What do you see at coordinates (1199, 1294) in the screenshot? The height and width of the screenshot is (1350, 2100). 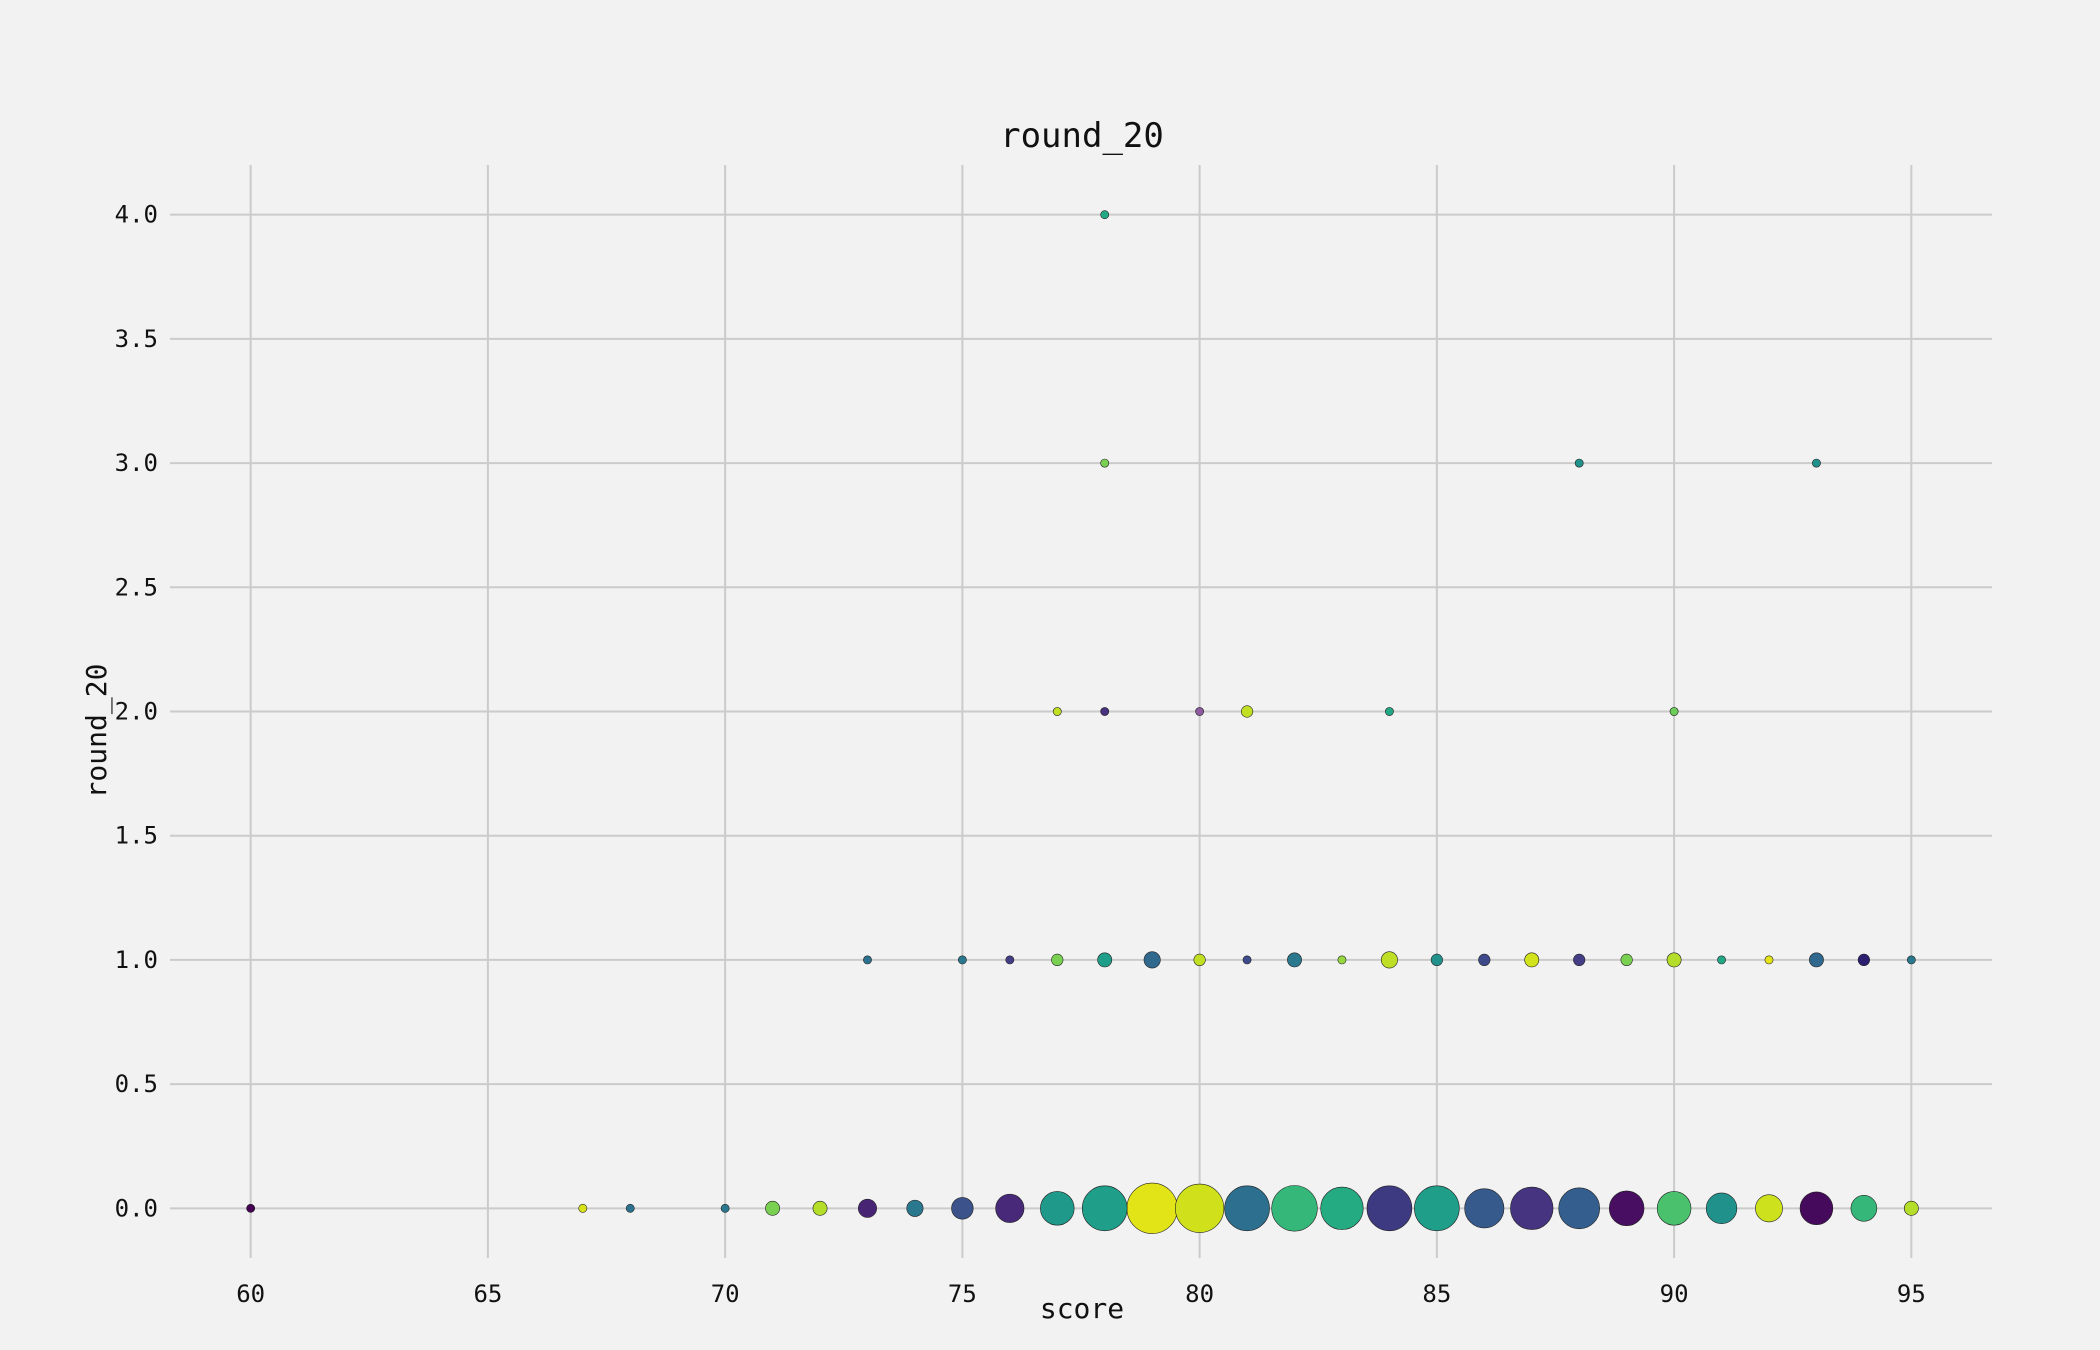 I see `x-tick-label: 80` at bounding box center [1199, 1294].